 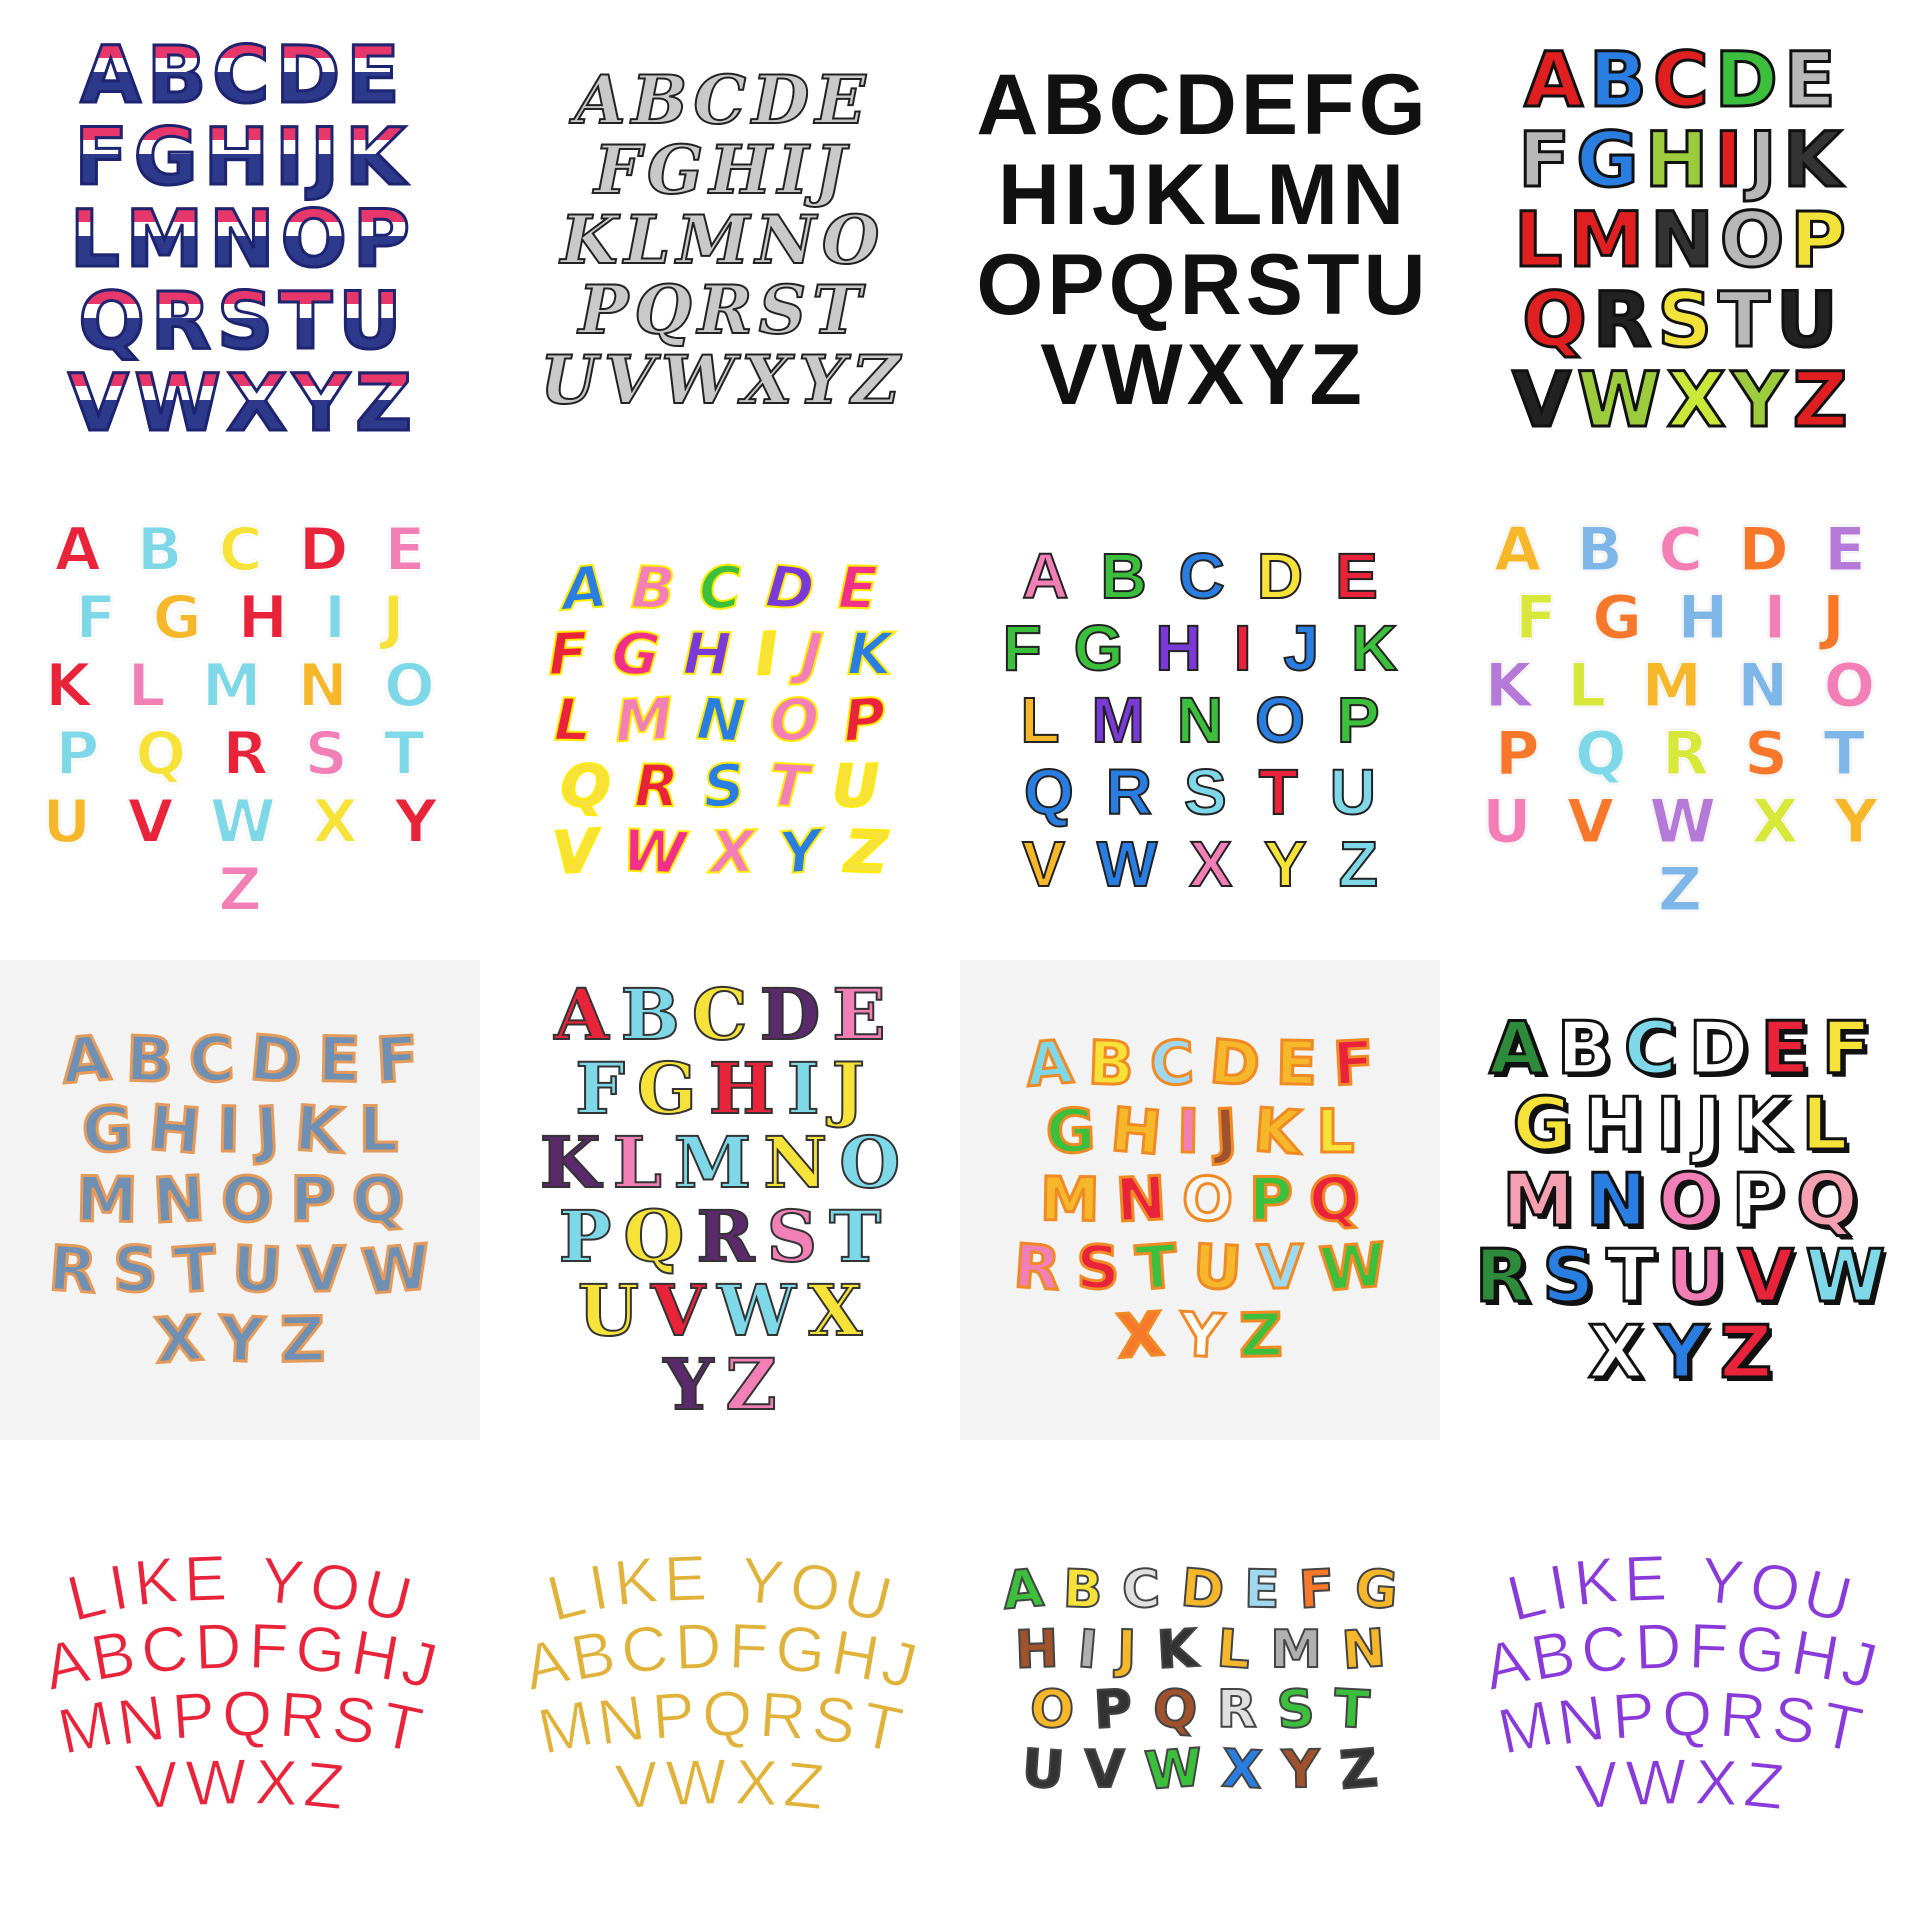 What do you see at coordinates (1356, 576) in the screenshot?
I see `letter-patch: E` at bounding box center [1356, 576].